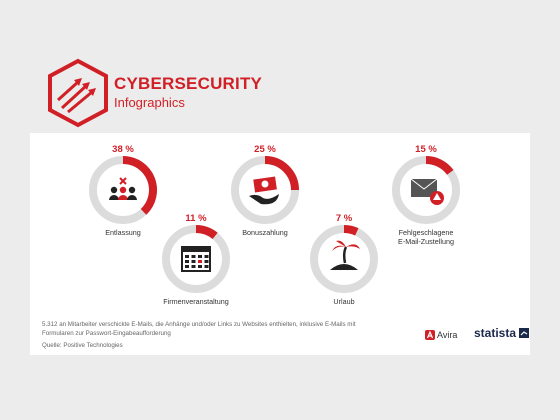 The image size is (560, 420). What do you see at coordinates (430, 335) in the screenshot?
I see `avira-logo-icon` at bounding box center [430, 335].